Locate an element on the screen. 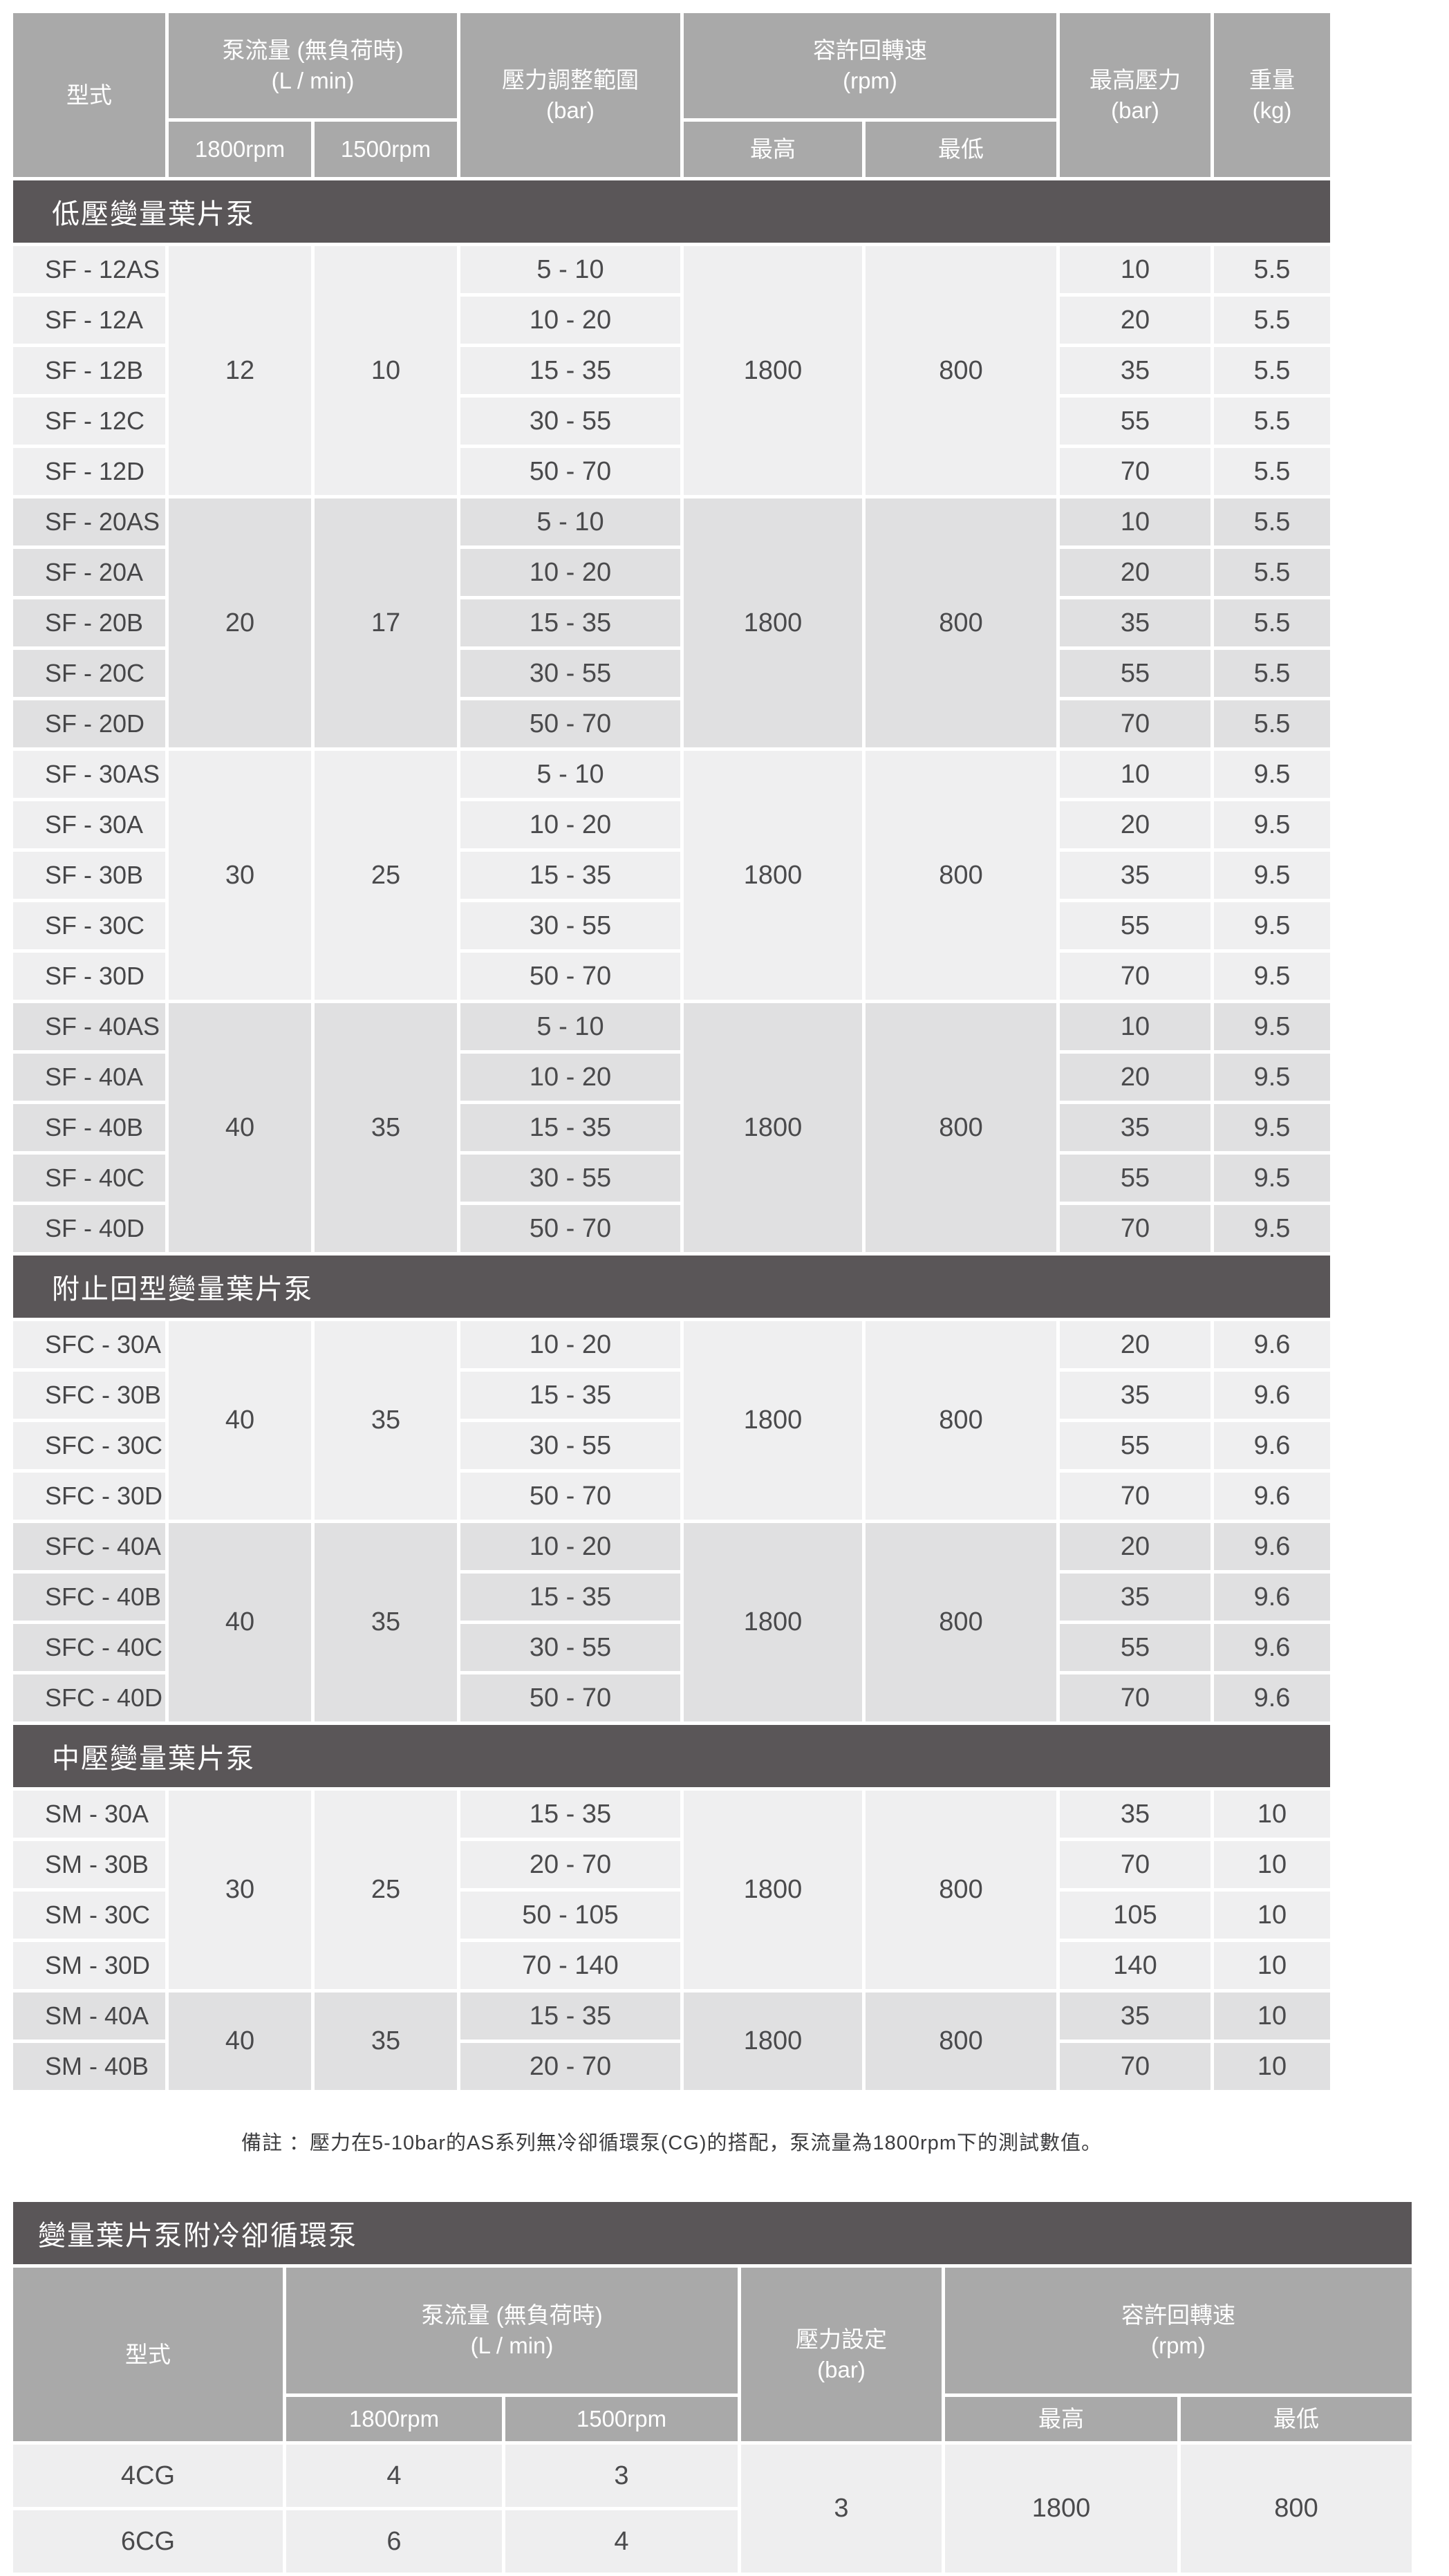  table-row: SF - 20B 15 - 35 35 5.5 is located at coordinates (671, 622).